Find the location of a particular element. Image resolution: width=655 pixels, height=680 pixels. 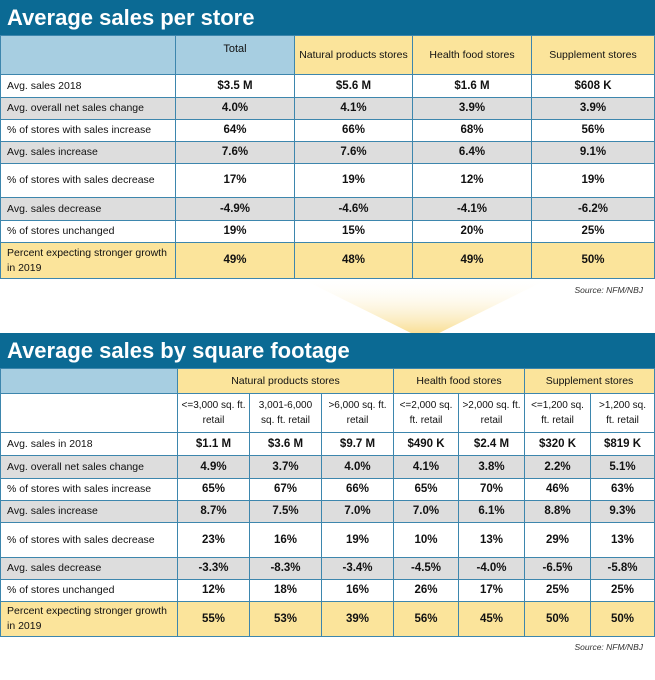

value-cell: $819 K is located at coordinates (622, 444).